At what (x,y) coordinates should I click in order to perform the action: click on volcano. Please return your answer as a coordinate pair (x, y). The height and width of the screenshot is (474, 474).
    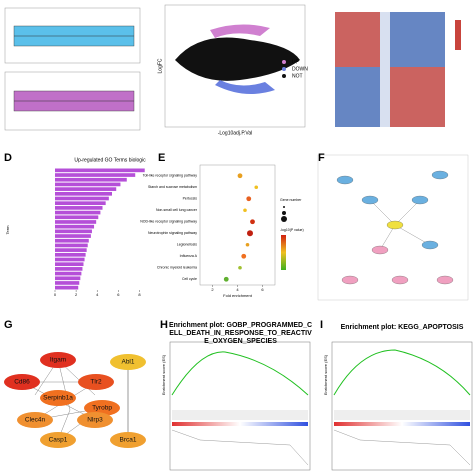
    Looking at the image, I should click on (235, 66).